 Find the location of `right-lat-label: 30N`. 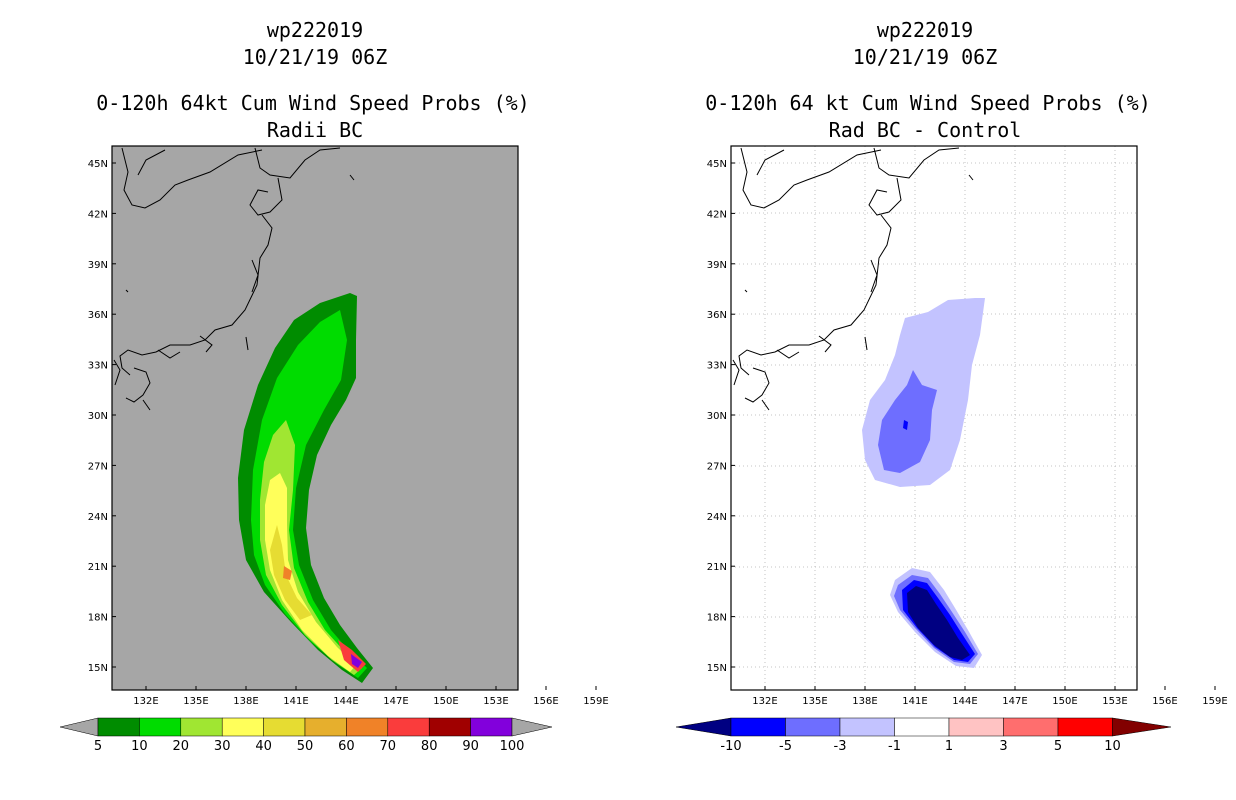

right-lat-label: 30N is located at coordinates (717, 416).